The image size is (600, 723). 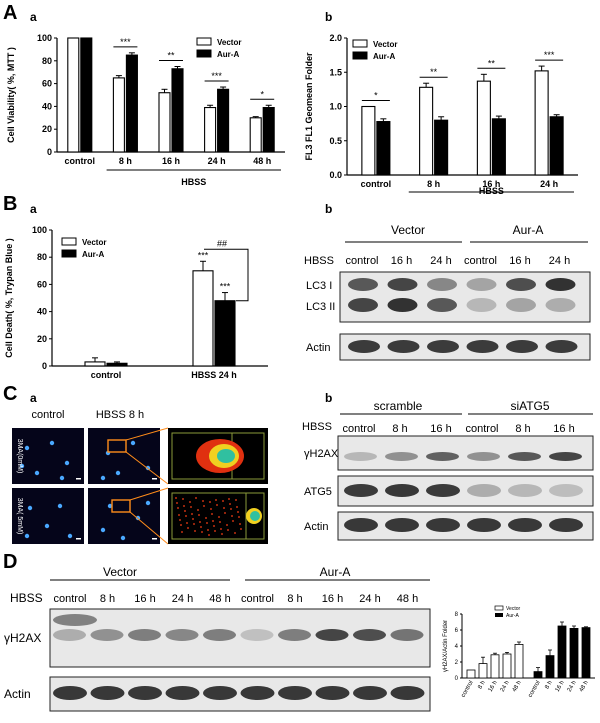 I want to click on band-atg5, so click(x=402, y=490).